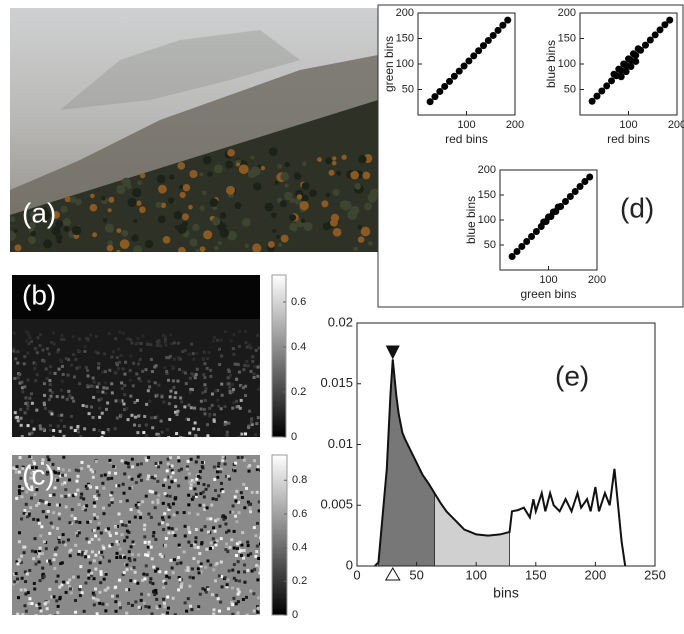 This screenshot has height=634, width=684. Describe the element at coordinates (466, 125) in the screenshot. I see `x-tick-label: 100` at that location.